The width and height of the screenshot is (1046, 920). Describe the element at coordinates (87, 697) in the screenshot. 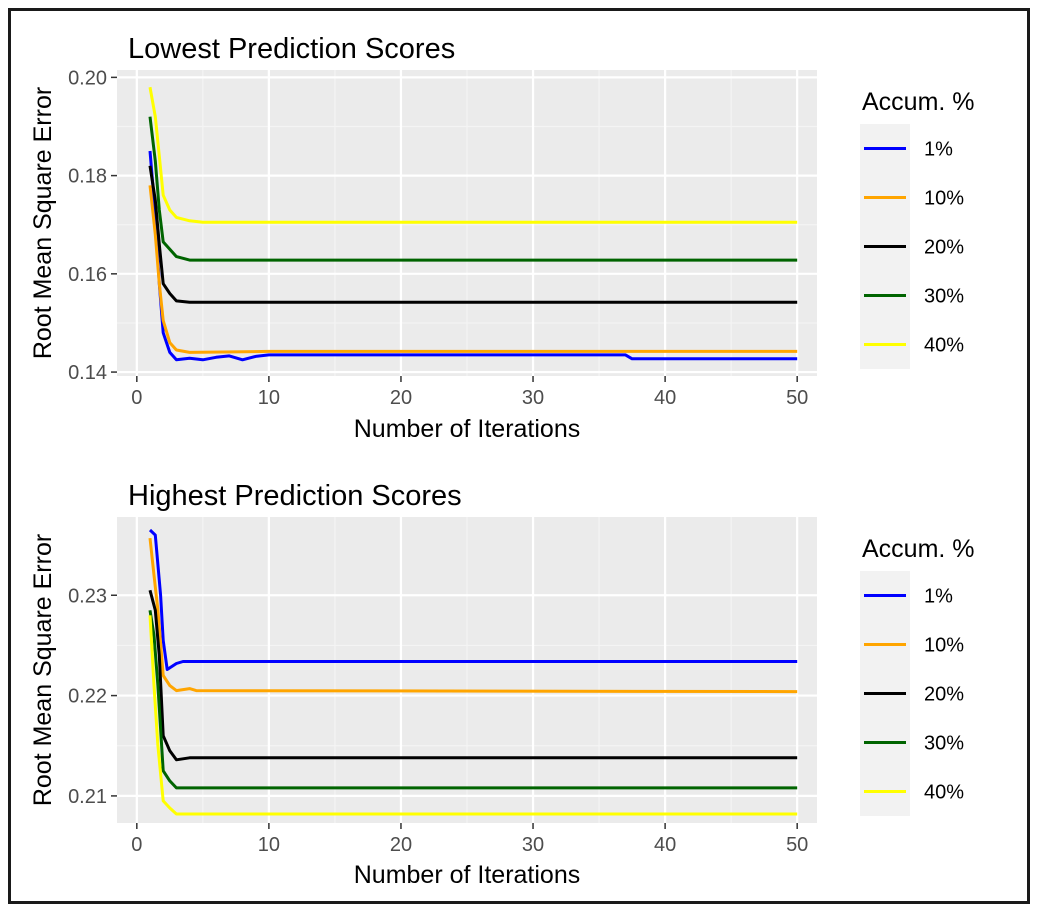

I see `y-tick-label: 0.22` at that location.